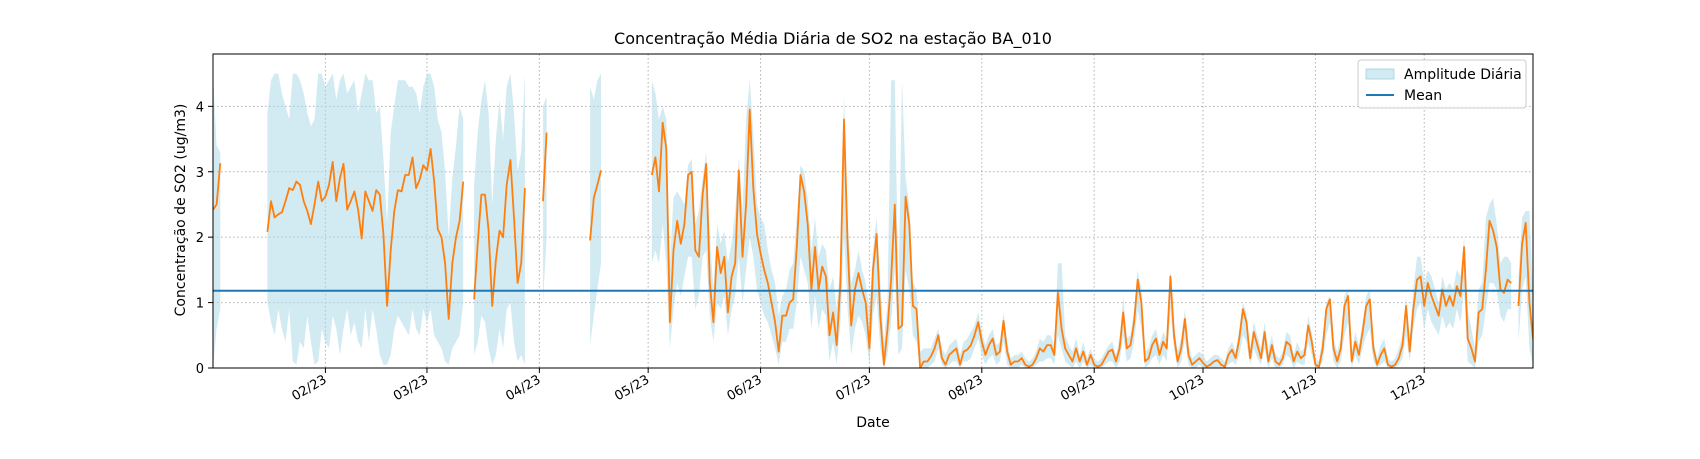  Describe the element at coordinates (200, 173) in the screenshot. I see `y-tick-label: 3` at that location.